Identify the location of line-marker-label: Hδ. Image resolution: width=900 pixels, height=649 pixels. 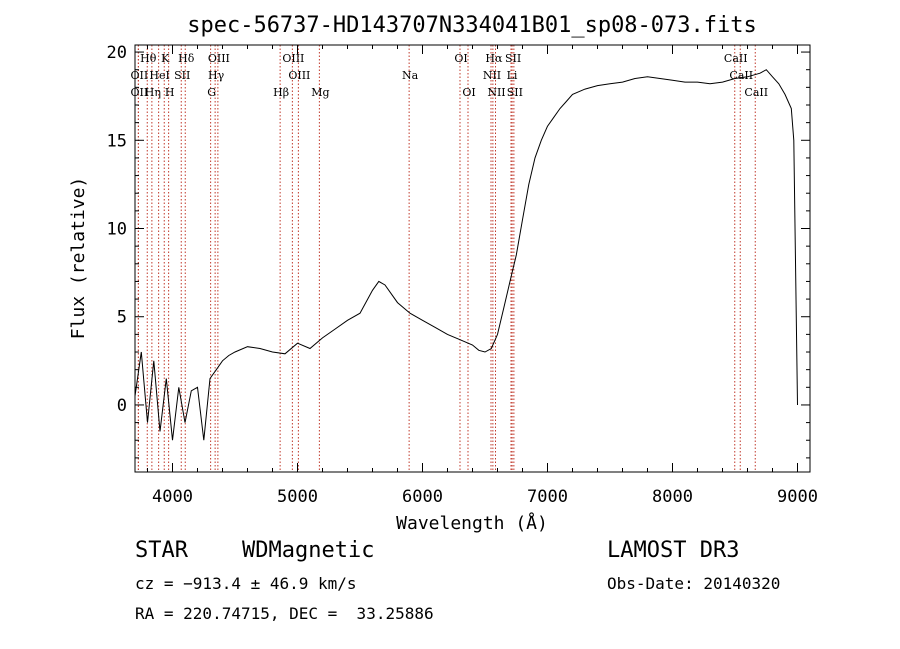
(186, 58).